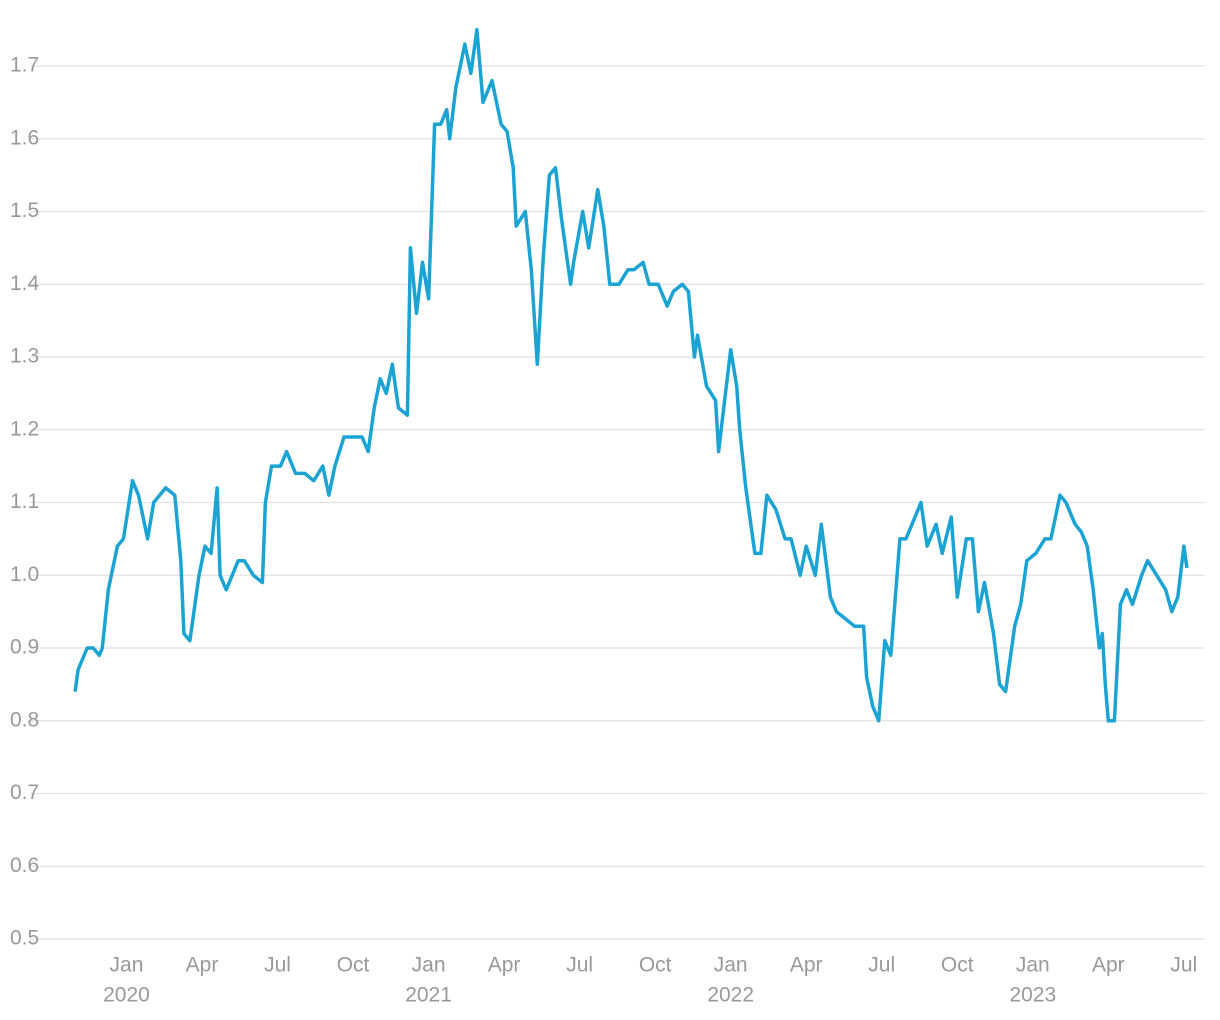  I want to click on x-year-label: 2021, so click(428, 995).